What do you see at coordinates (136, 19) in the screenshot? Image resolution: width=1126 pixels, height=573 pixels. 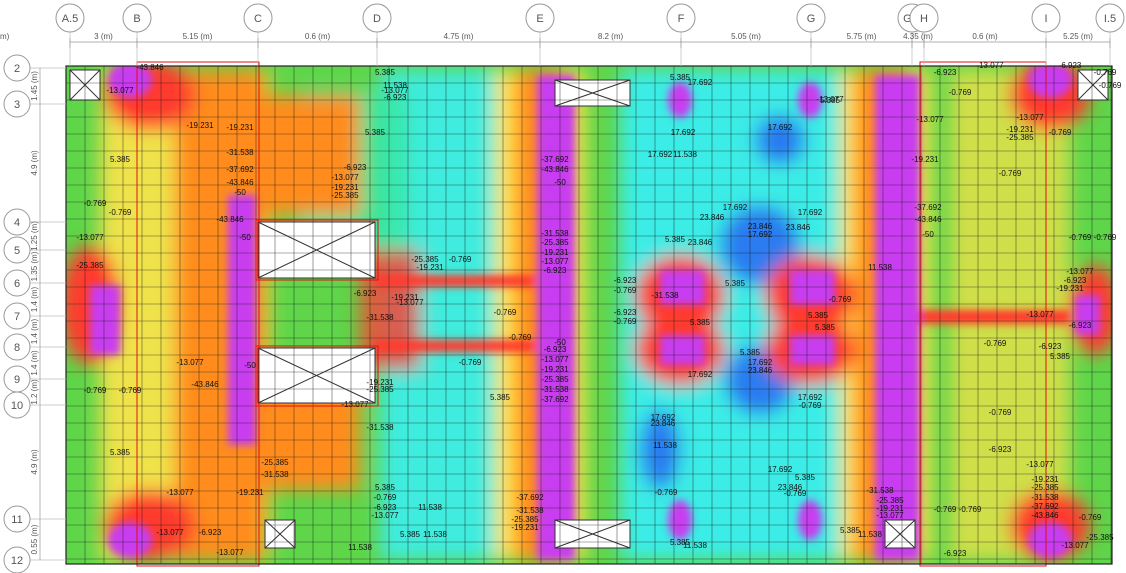 I see `column-label: B` at bounding box center [136, 19].